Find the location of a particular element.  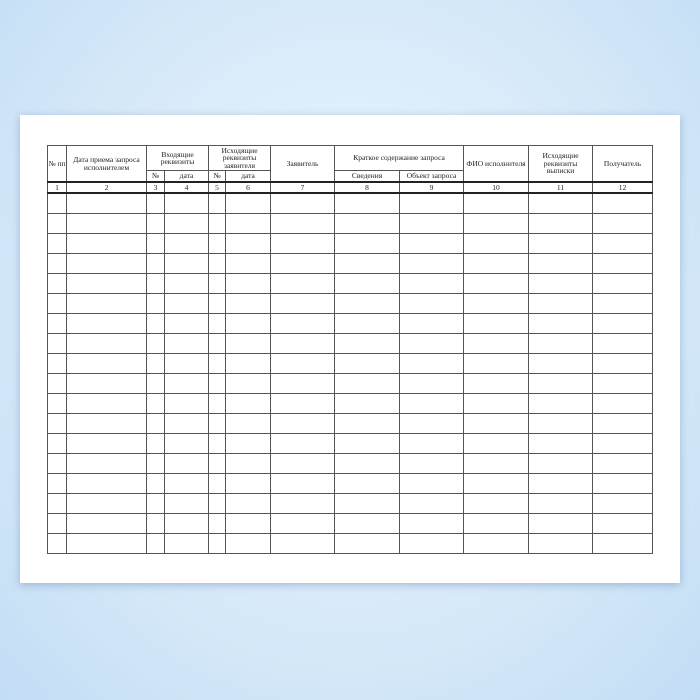

header-num: № пп is located at coordinates (57, 164).